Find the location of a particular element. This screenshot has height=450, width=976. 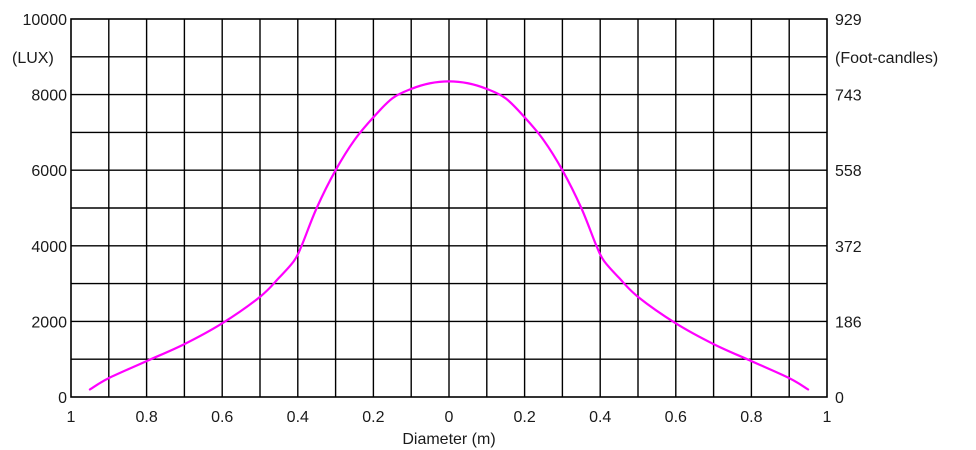

y-right-tick-label: 186 is located at coordinates (848, 322).